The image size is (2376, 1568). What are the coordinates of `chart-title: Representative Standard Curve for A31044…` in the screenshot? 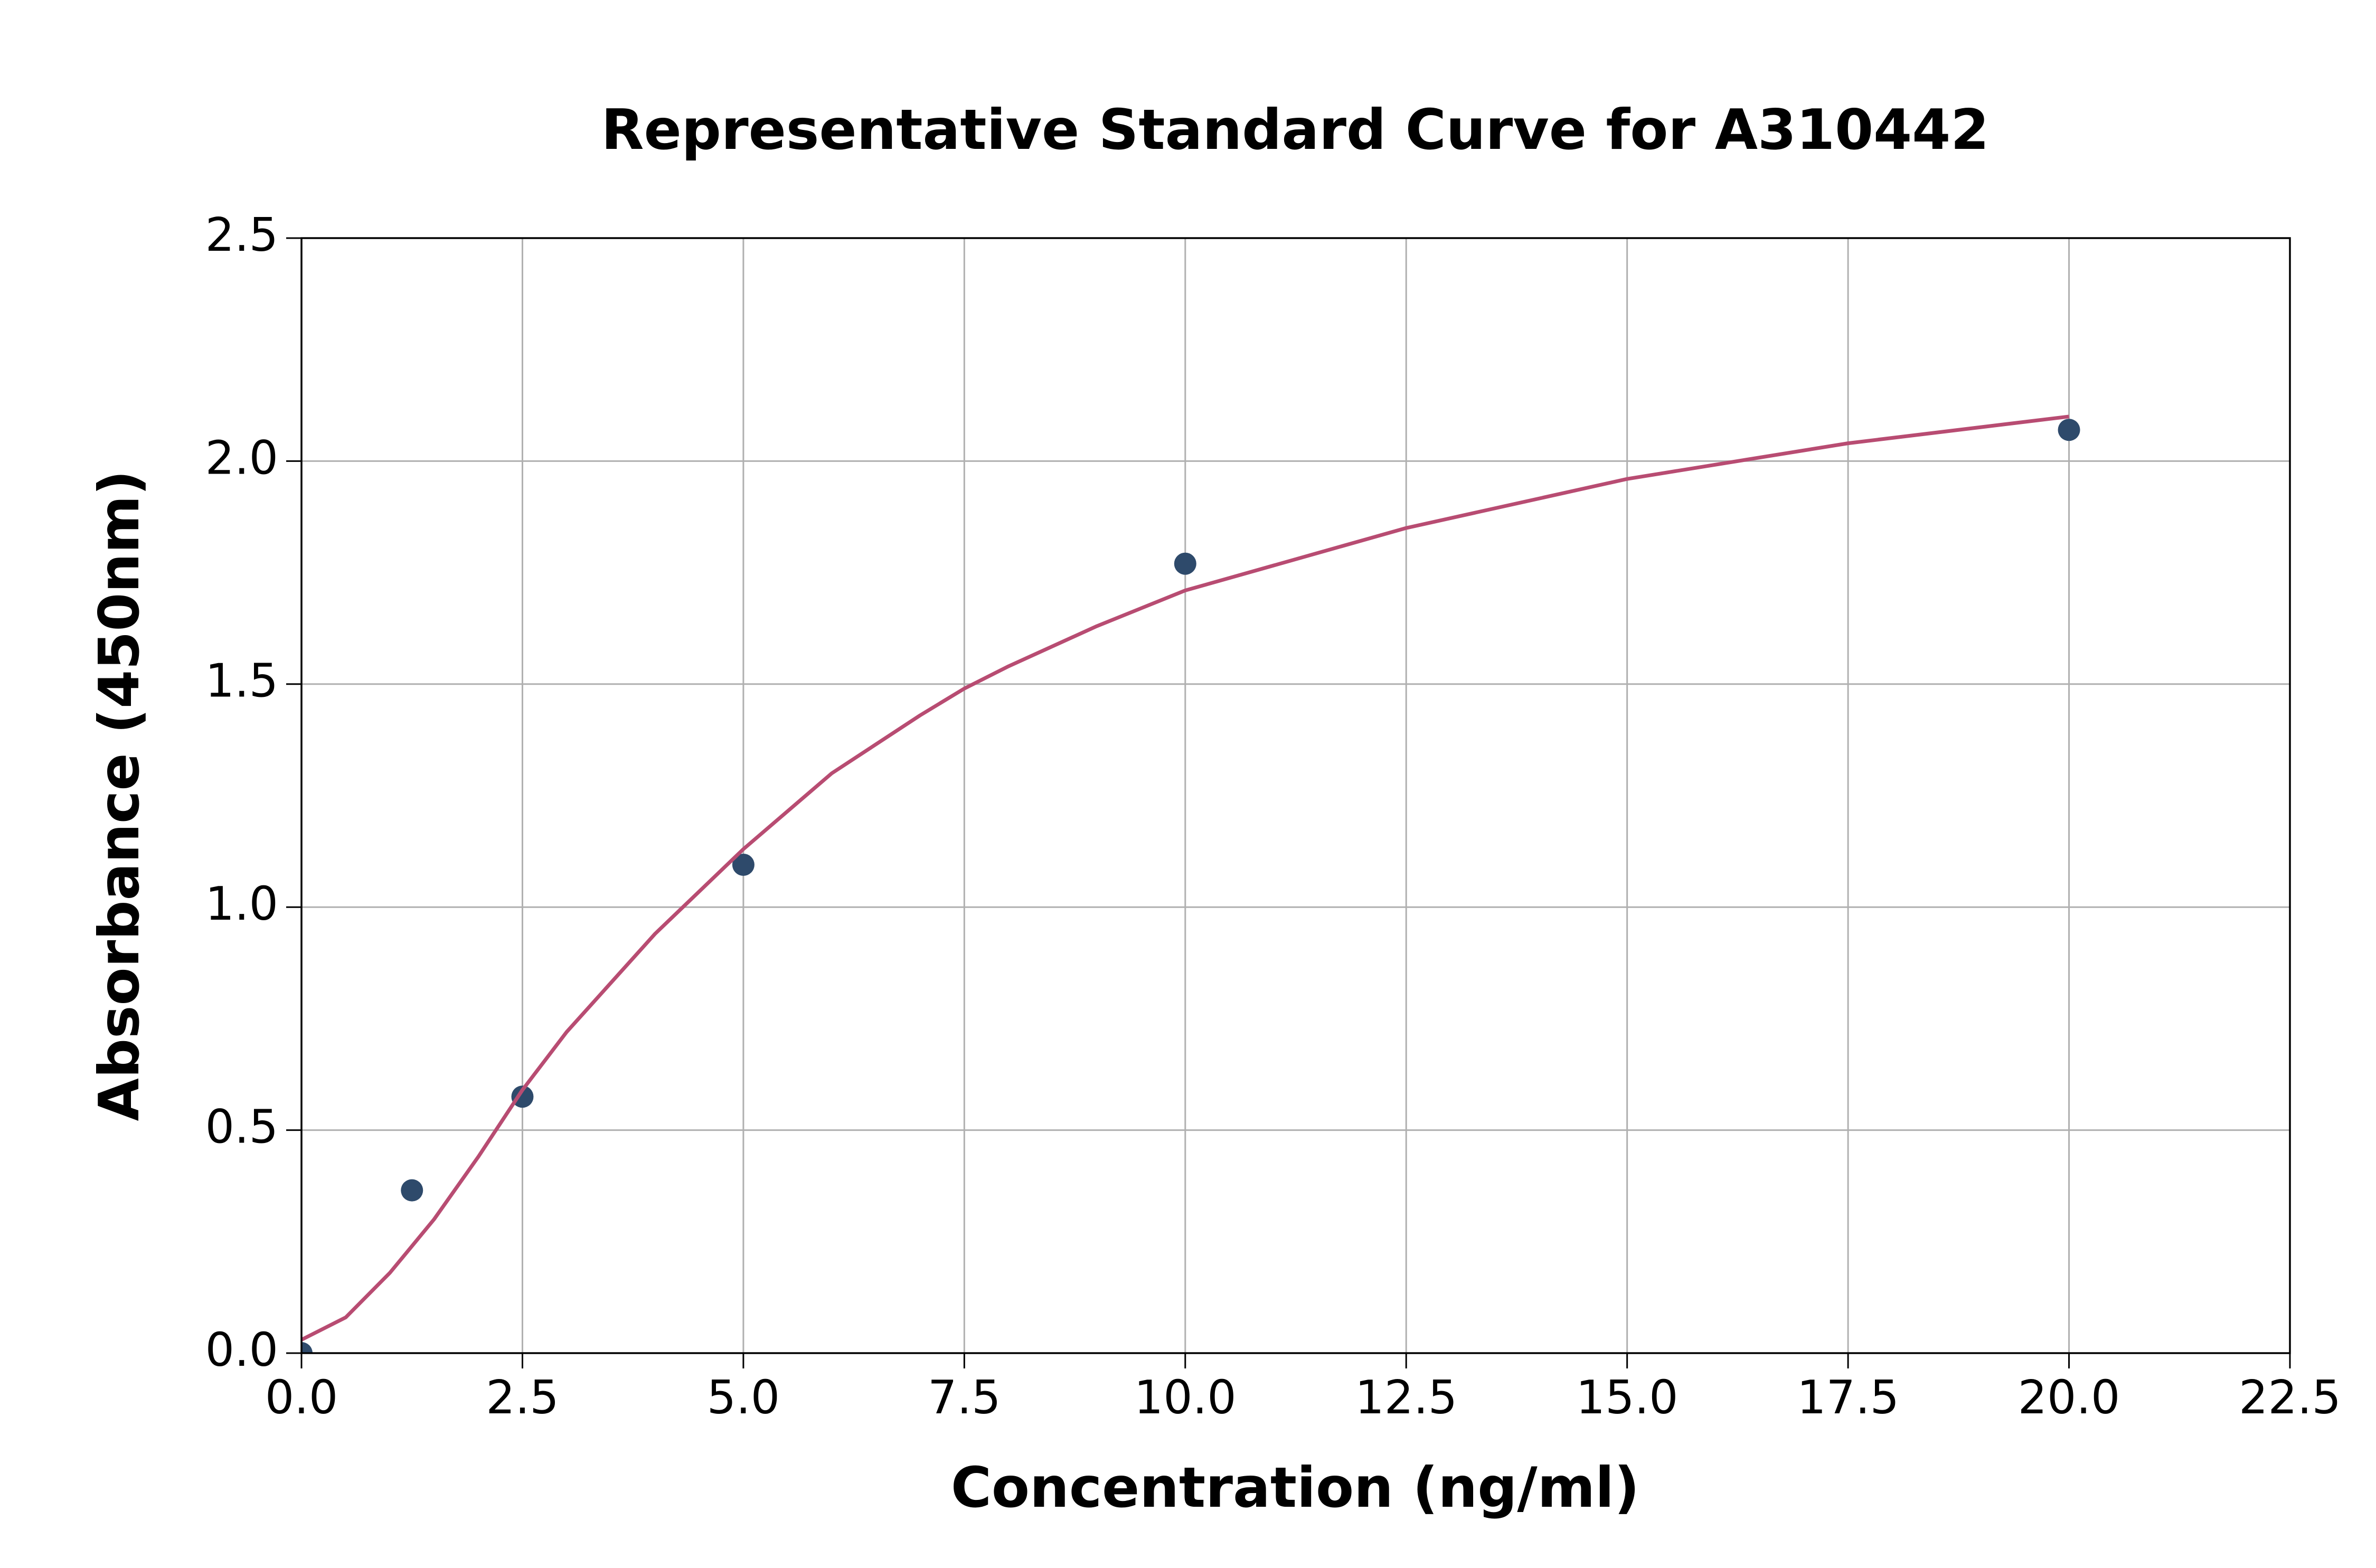 It's located at (1296, 130).